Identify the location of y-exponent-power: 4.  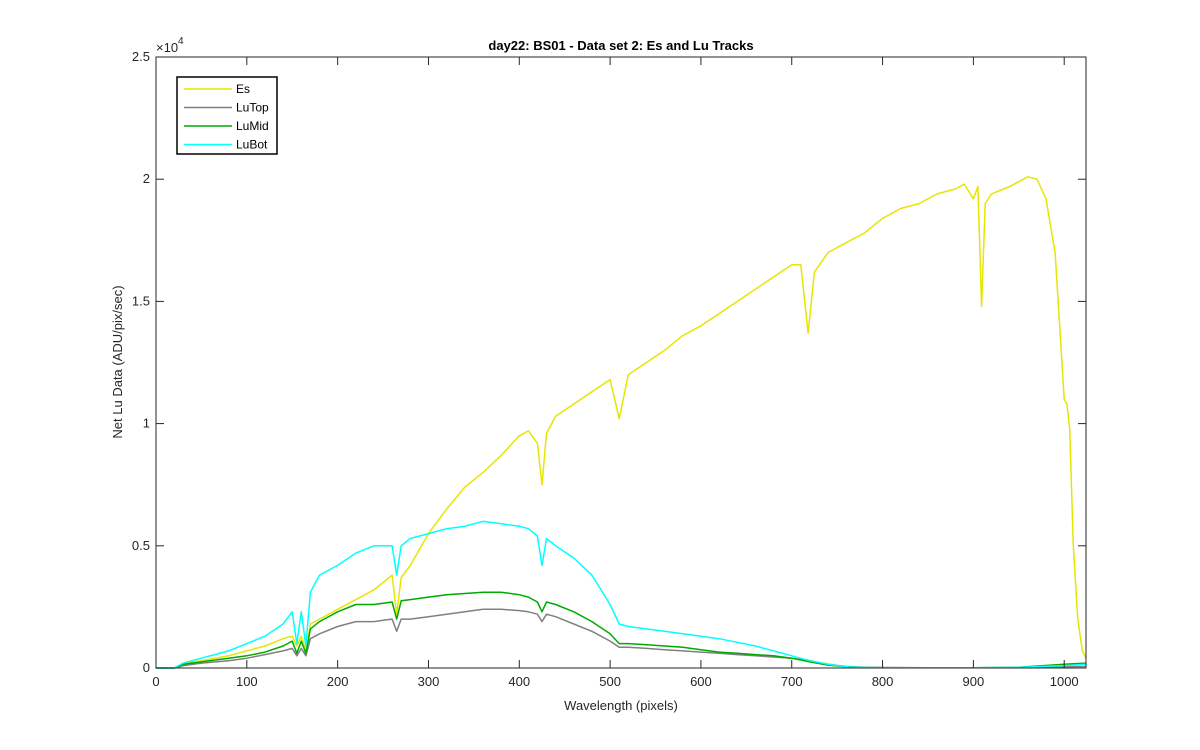
(181, 41).